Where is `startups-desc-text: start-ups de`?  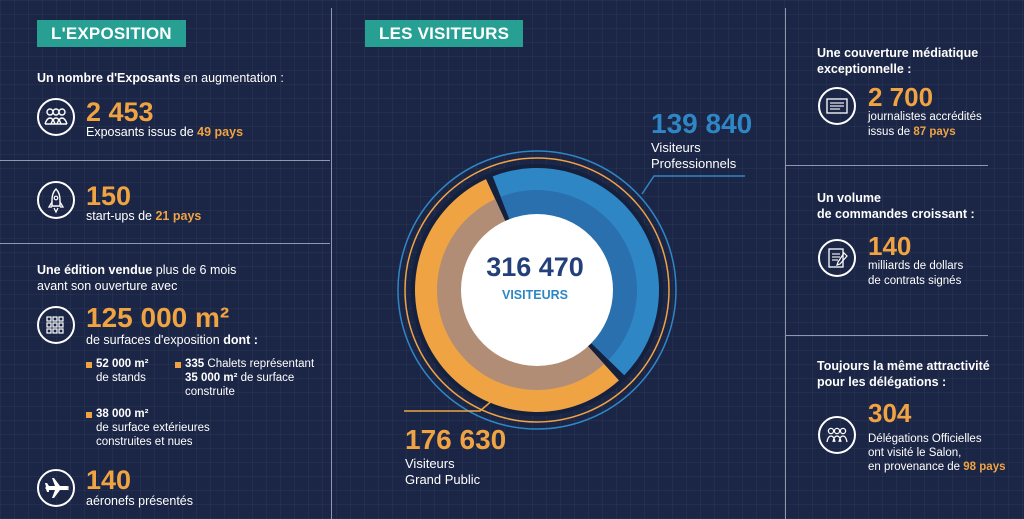
startups-desc-text: start-ups de is located at coordinates (121, 216).